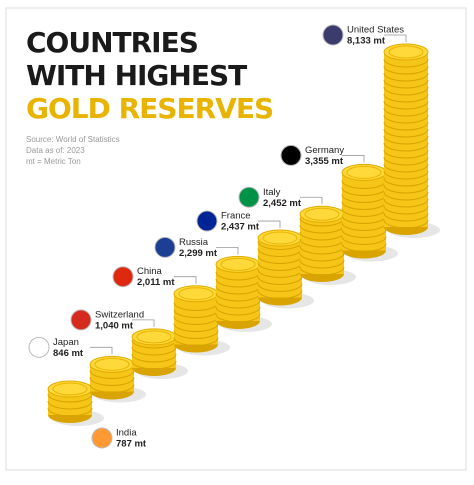 The width and height of the screenshot is (474, 485). What do you see at coordinates (156, 282) in the screenshot?
I see `value-label: 2,011 mt` at bounding box center [156, 282].